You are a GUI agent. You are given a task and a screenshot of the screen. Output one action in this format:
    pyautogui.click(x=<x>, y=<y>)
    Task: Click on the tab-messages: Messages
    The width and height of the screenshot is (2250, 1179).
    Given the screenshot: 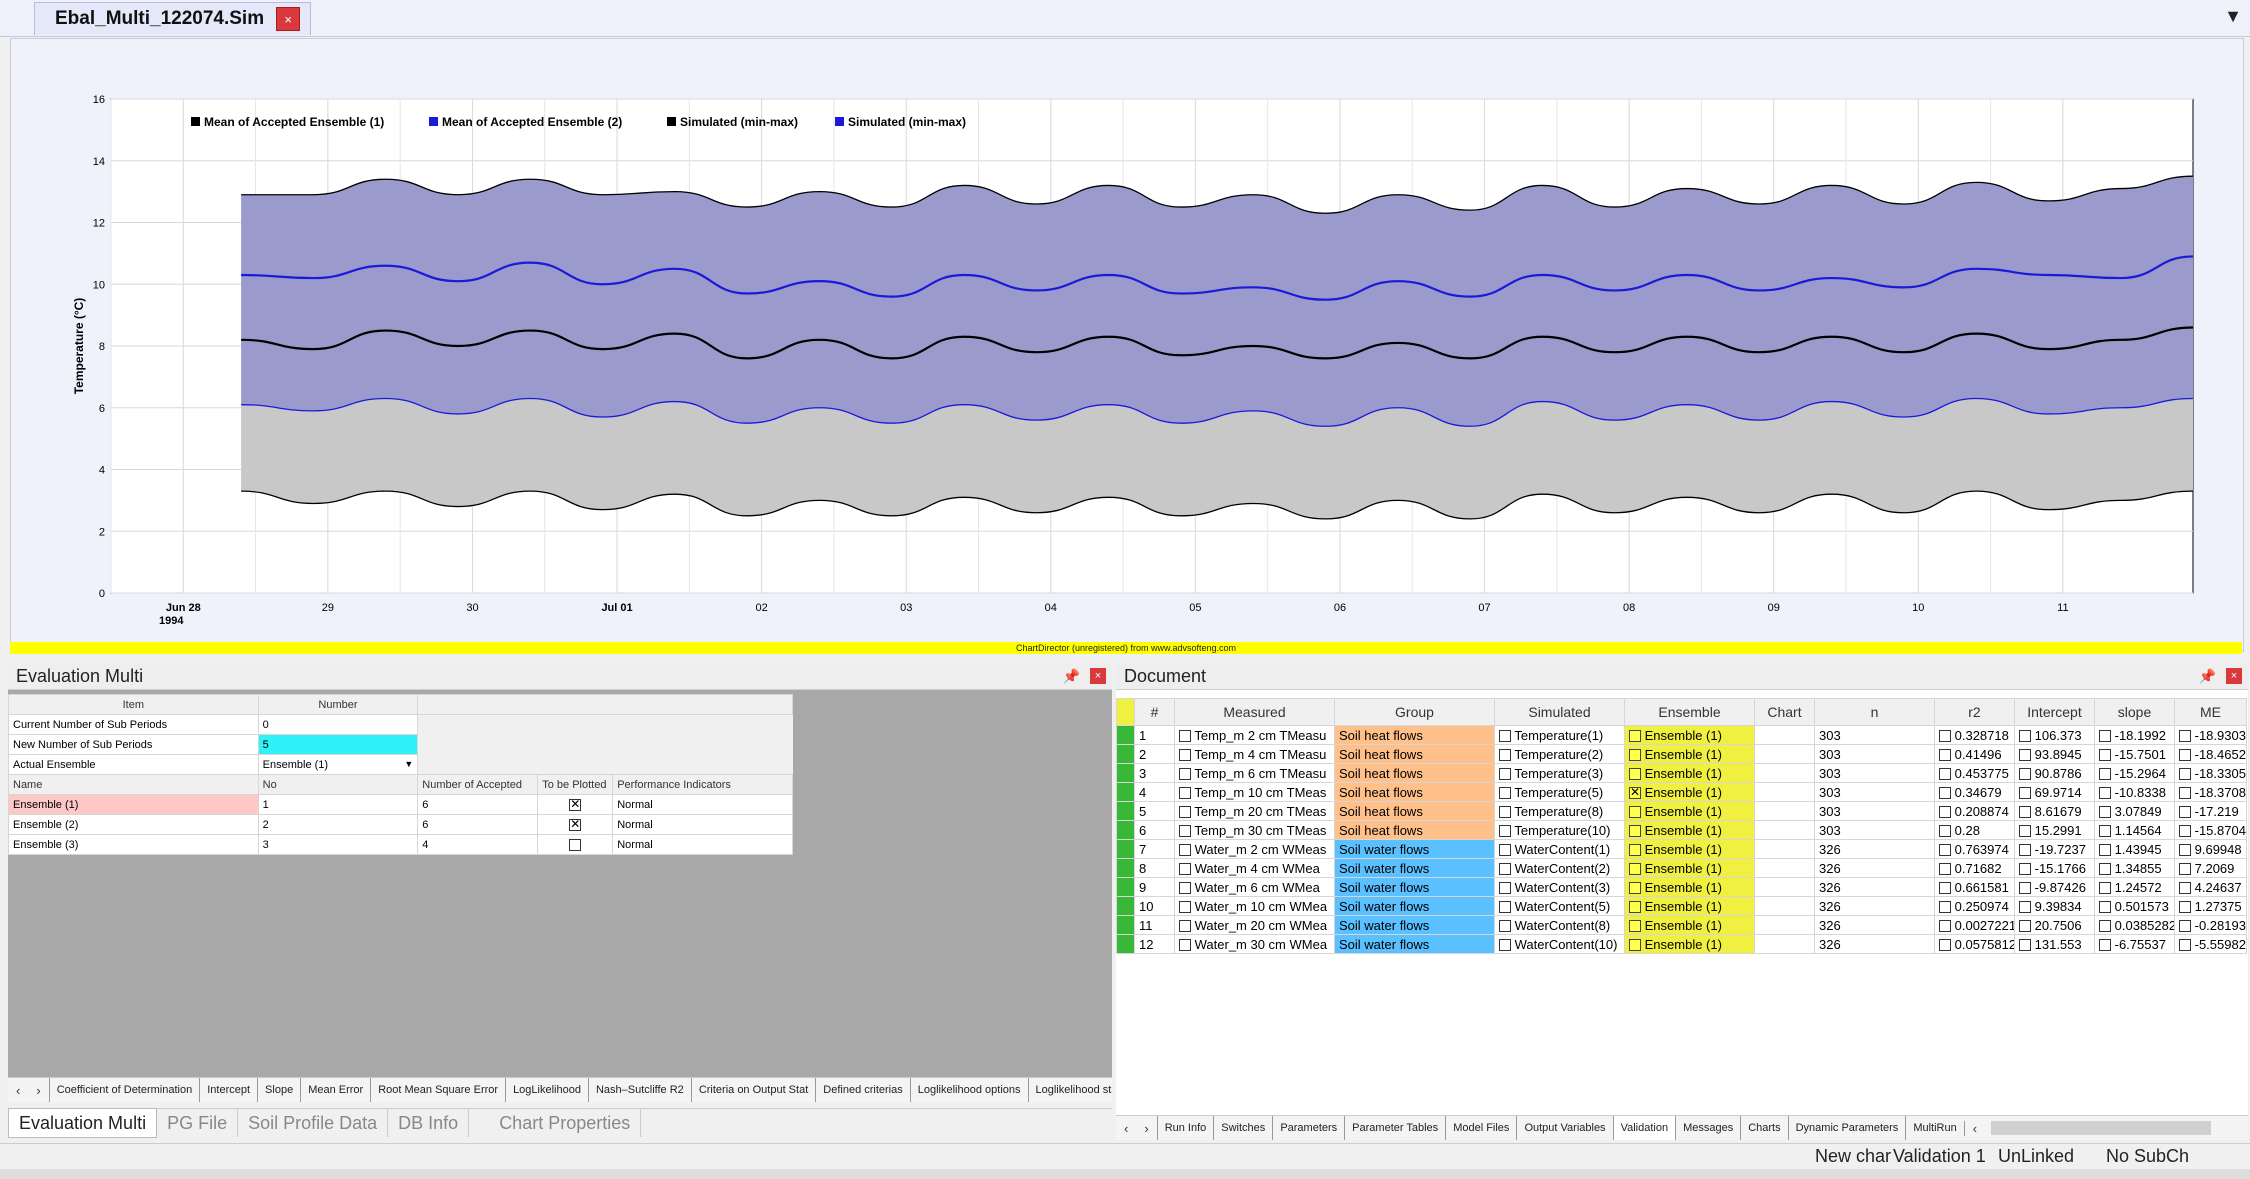 What is the action you would take?
    pyautogui.click(x=1707, y=1128)
    